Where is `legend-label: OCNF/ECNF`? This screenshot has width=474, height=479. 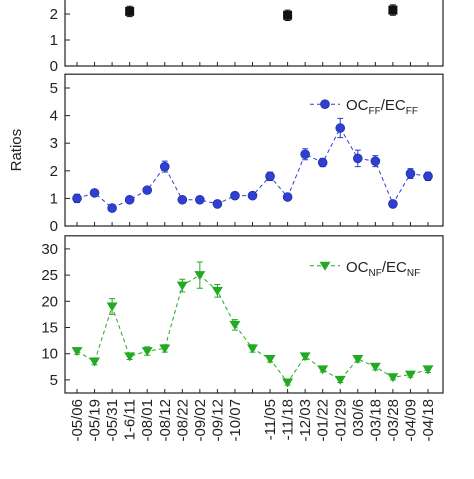 legend-label: OCNF/ECNF is located at coordinates (383, 269).